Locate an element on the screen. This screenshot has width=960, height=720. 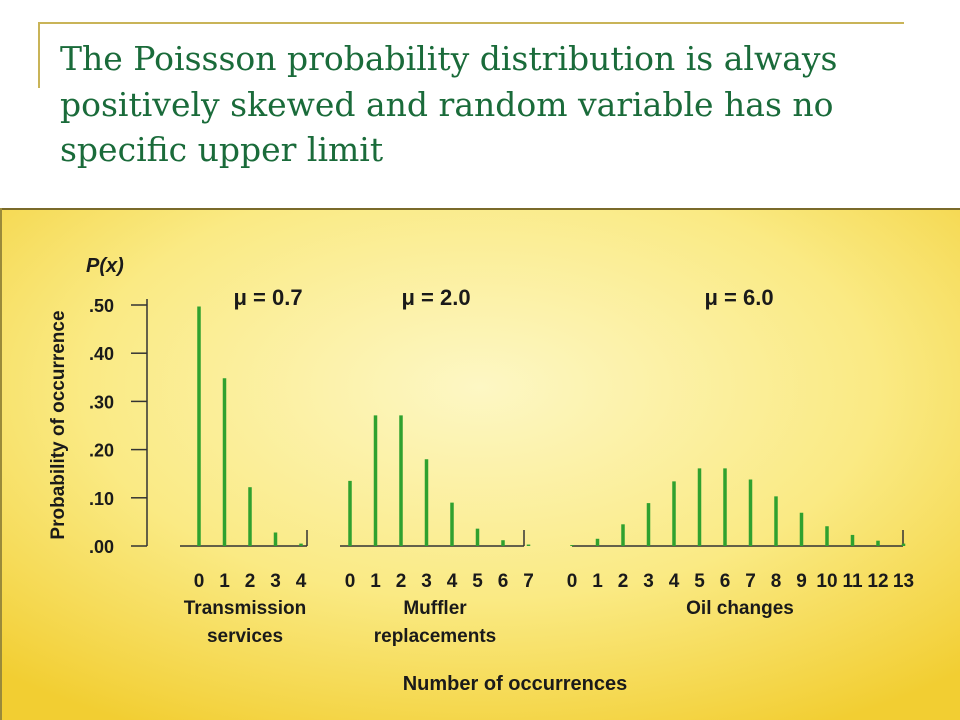
panel-x-label: replacements is located at coordinates (435, 636).